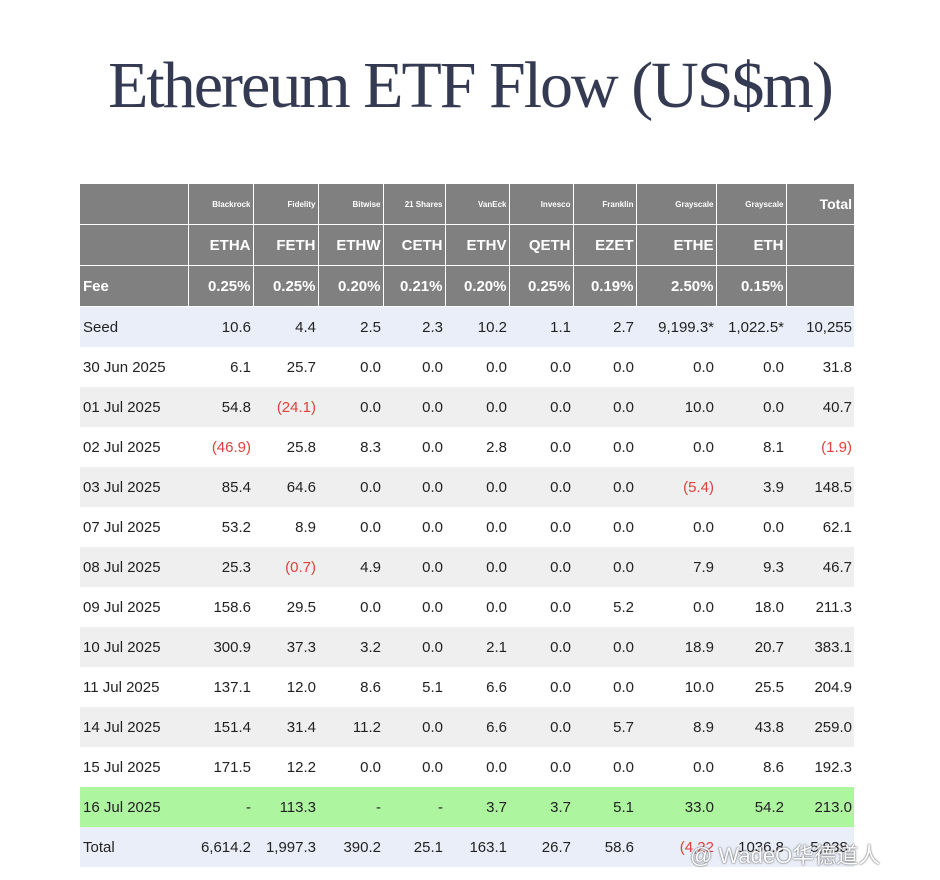  Describe the element at coordinates (350, 647) in the screenshot. I see `table-cell: 3.2` at that location.